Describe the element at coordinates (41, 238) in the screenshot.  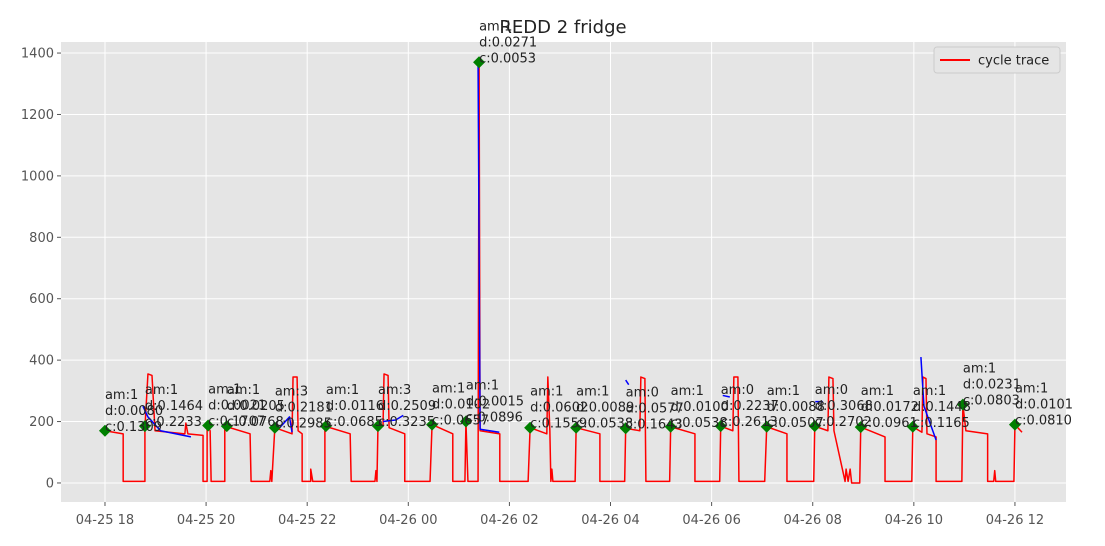
I see `y-tick-label: 800` at that location.